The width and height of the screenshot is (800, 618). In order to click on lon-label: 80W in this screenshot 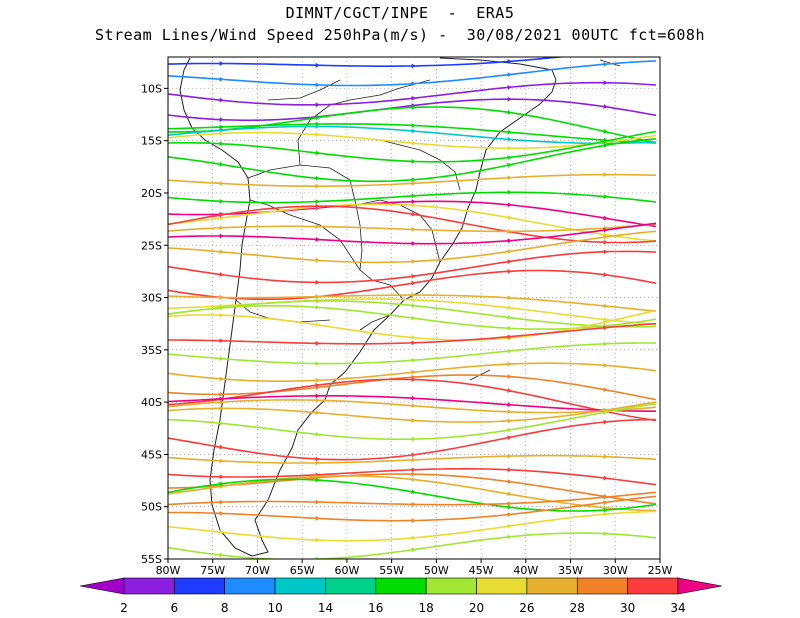, I will do `click(168, 570)`.